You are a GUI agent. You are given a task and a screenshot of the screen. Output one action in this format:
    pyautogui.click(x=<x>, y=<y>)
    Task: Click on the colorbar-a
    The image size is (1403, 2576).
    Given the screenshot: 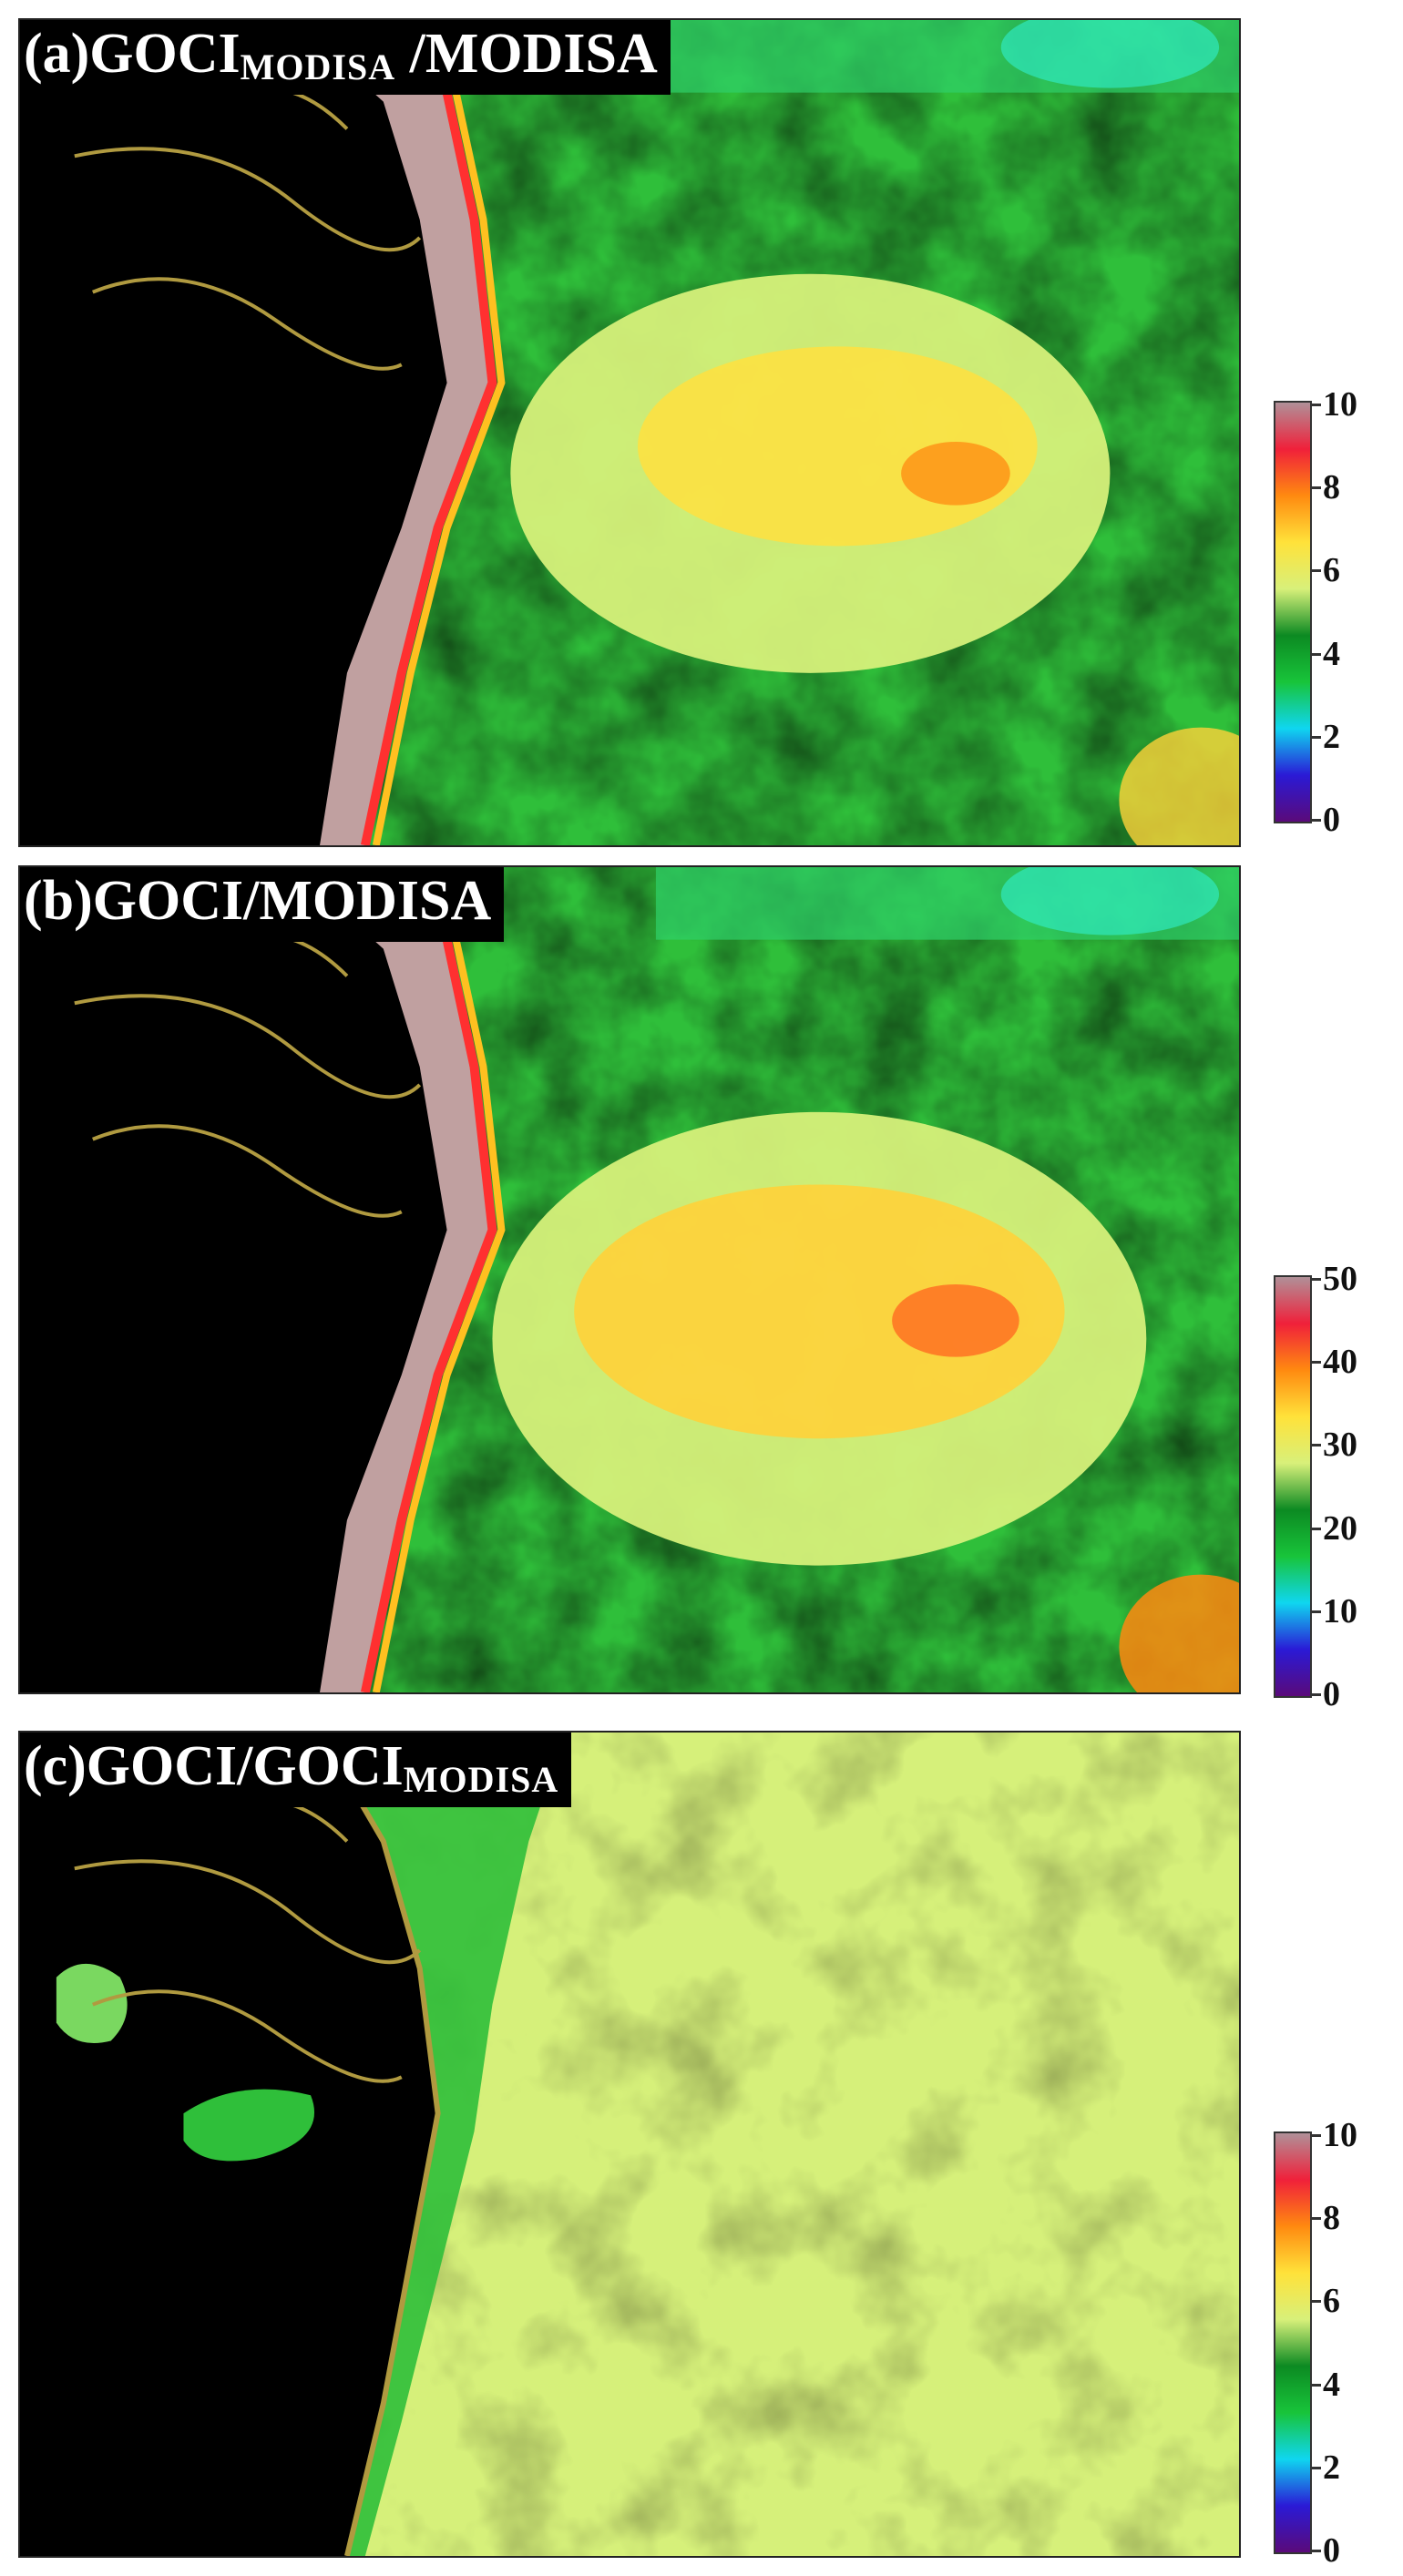 What is the action you would take?
    pyautogui.click(x=1293, y=612)
    